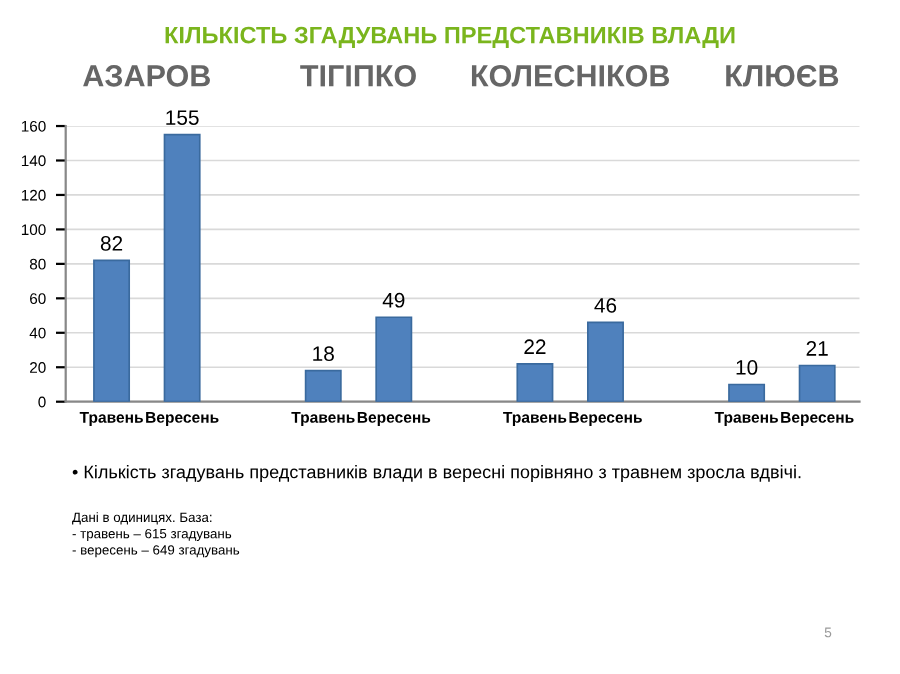  What do you see at coordinates (436, 473) in the screenshot?
I see `text: • Кількість згадувань представників влади в вересні порівняно з травнем зросла вдвічі.` at bounding box center [436, 473].